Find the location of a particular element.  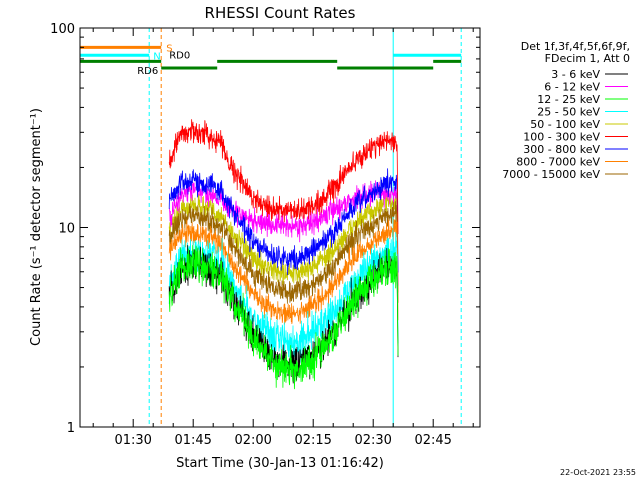

footer-date: 22-Oct-2021 23:55 is located at coordinates (598, 472).